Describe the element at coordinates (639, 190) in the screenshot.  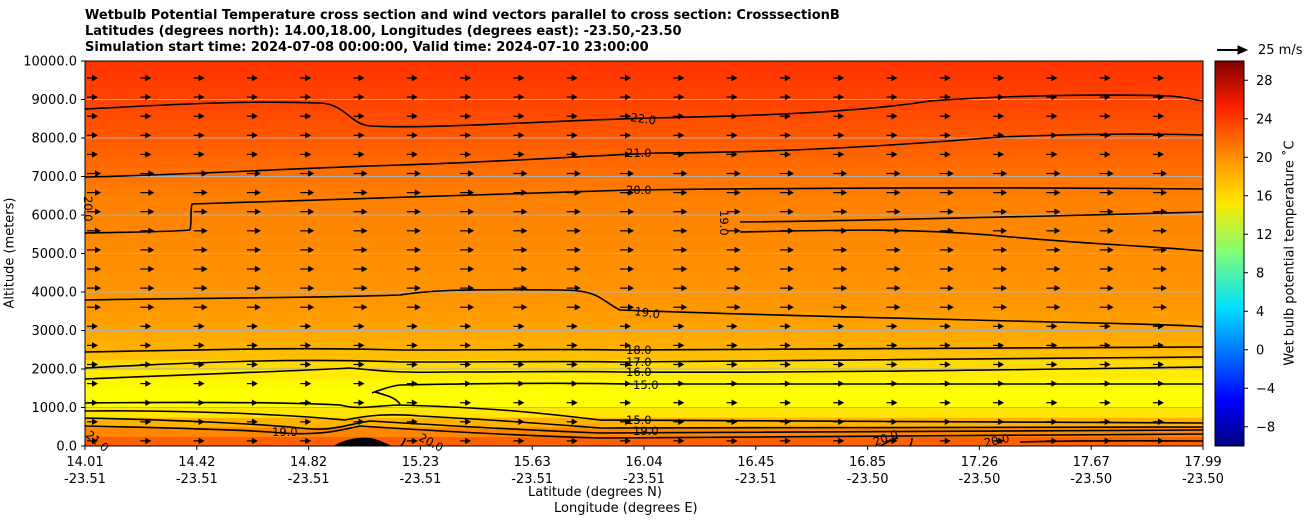
I see `contour-label: 20.0` at that location.